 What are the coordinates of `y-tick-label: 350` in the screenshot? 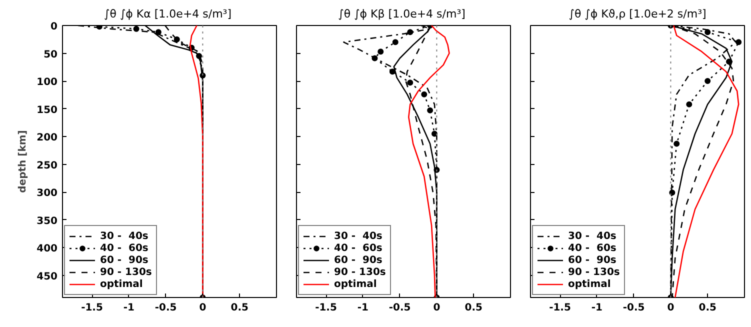 It's located at (47, 221).